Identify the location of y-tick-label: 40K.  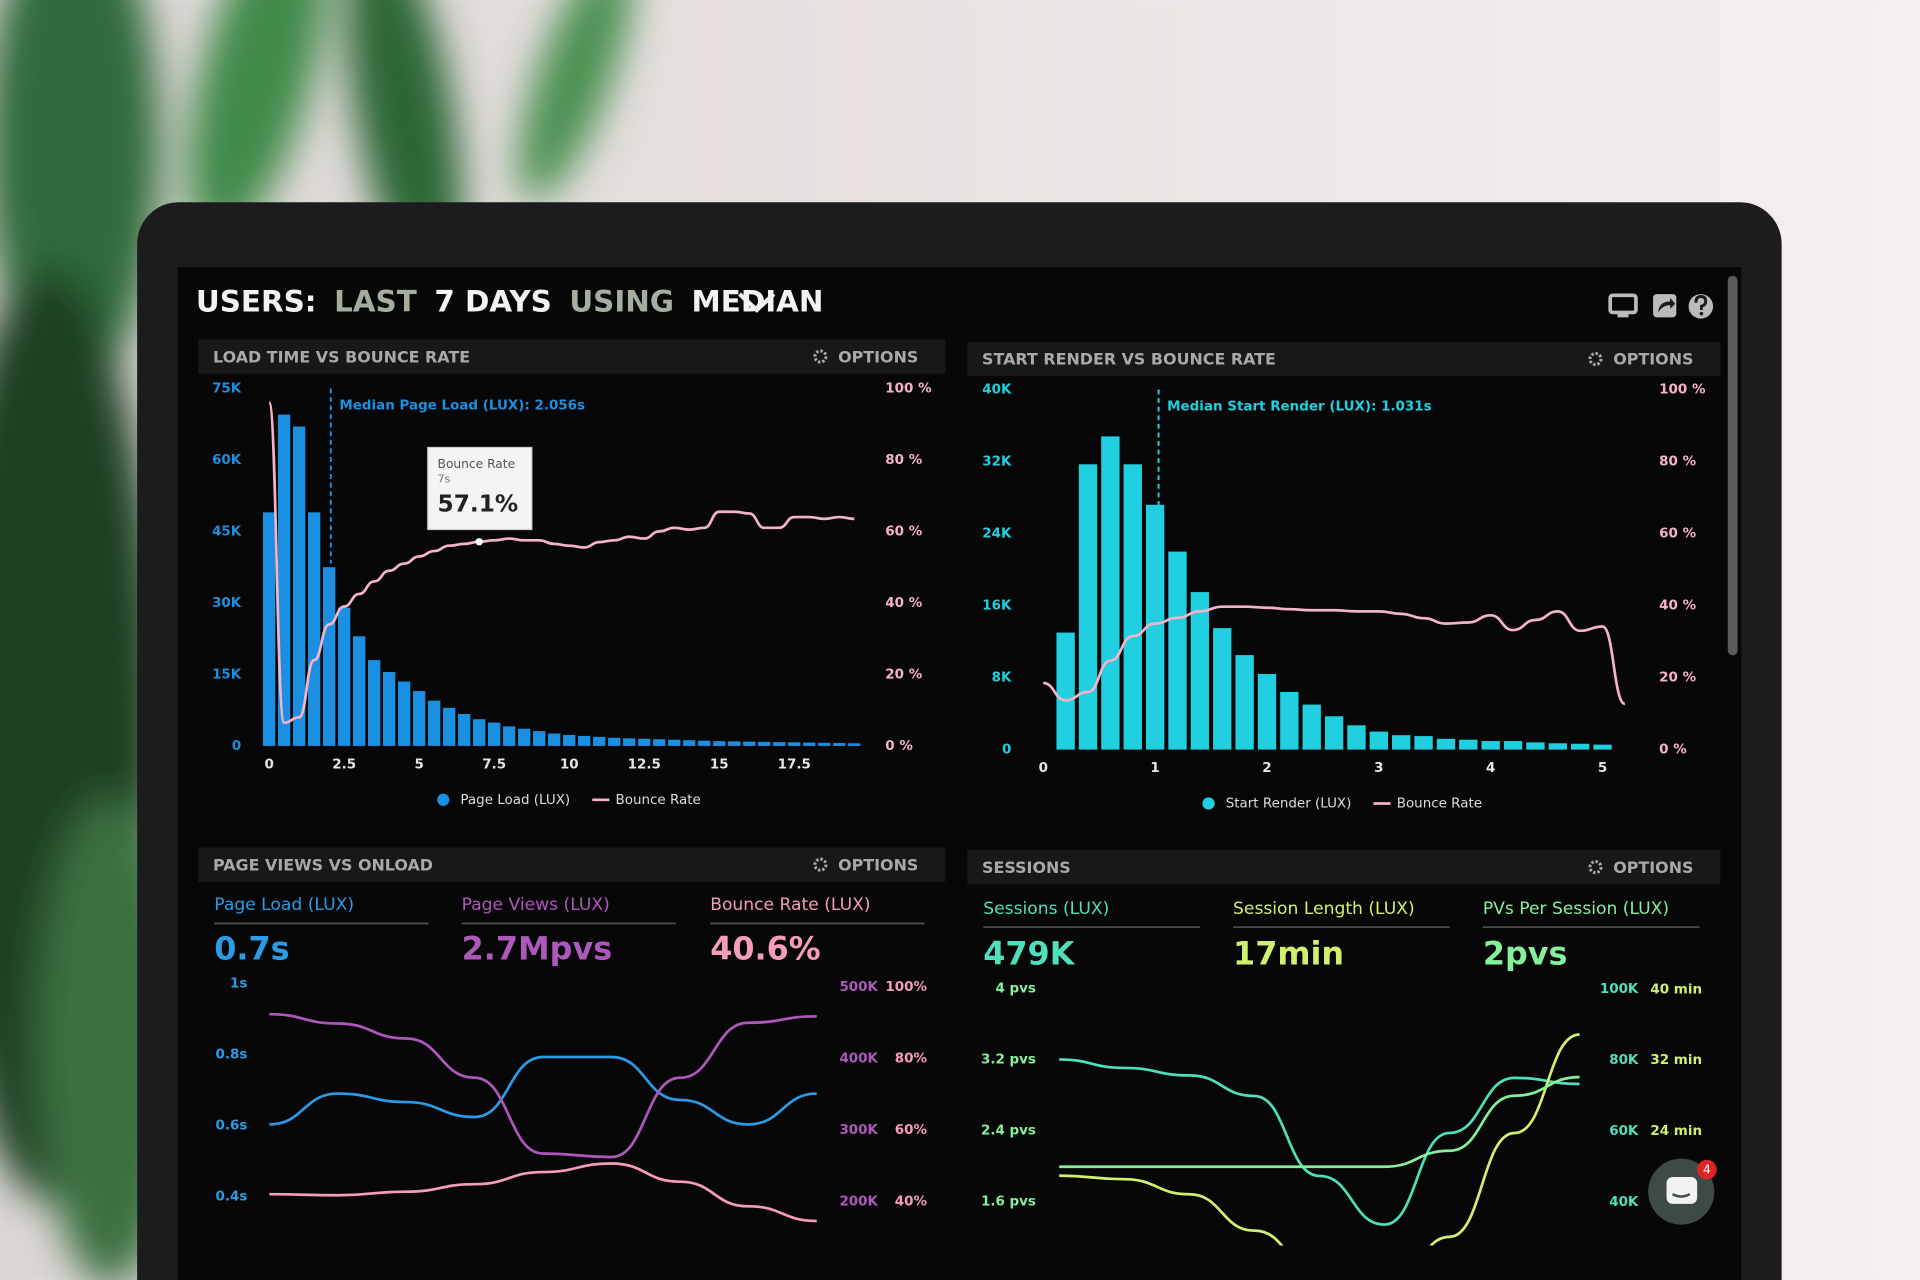
(997, 390).